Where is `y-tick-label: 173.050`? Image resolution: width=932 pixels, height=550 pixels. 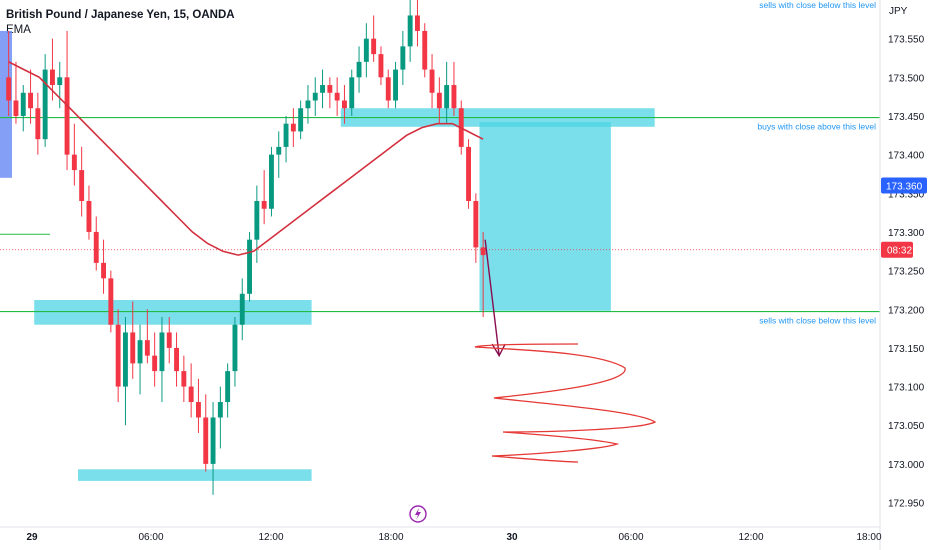 y-tick-label: 173.050 is located at coordinates (906, 426).